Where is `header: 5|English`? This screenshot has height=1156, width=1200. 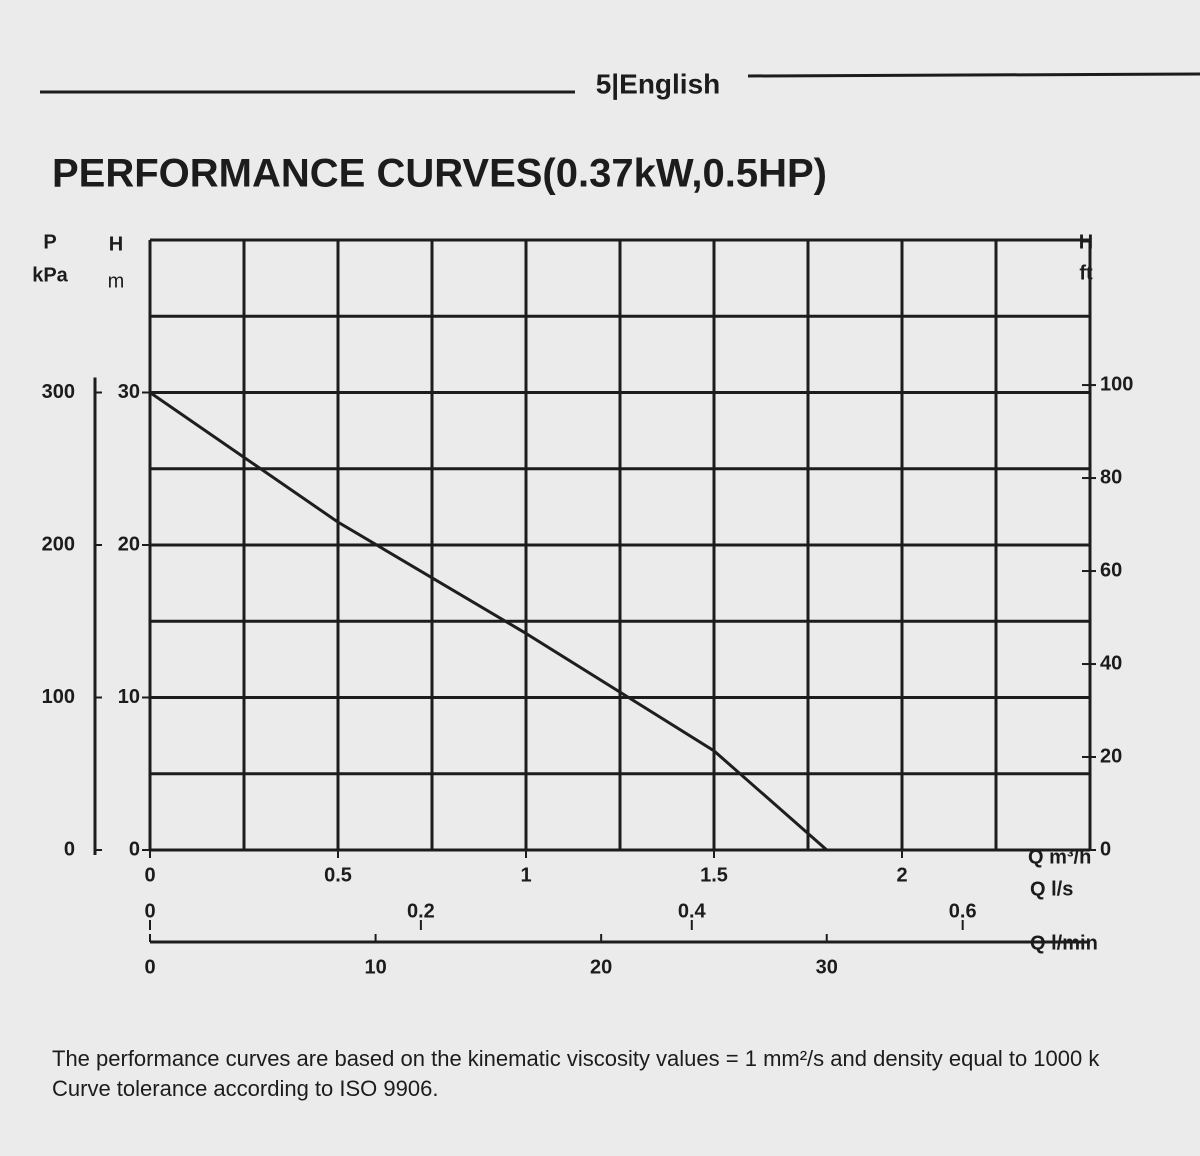 header: 5|English is located at coordinates (658, 83).